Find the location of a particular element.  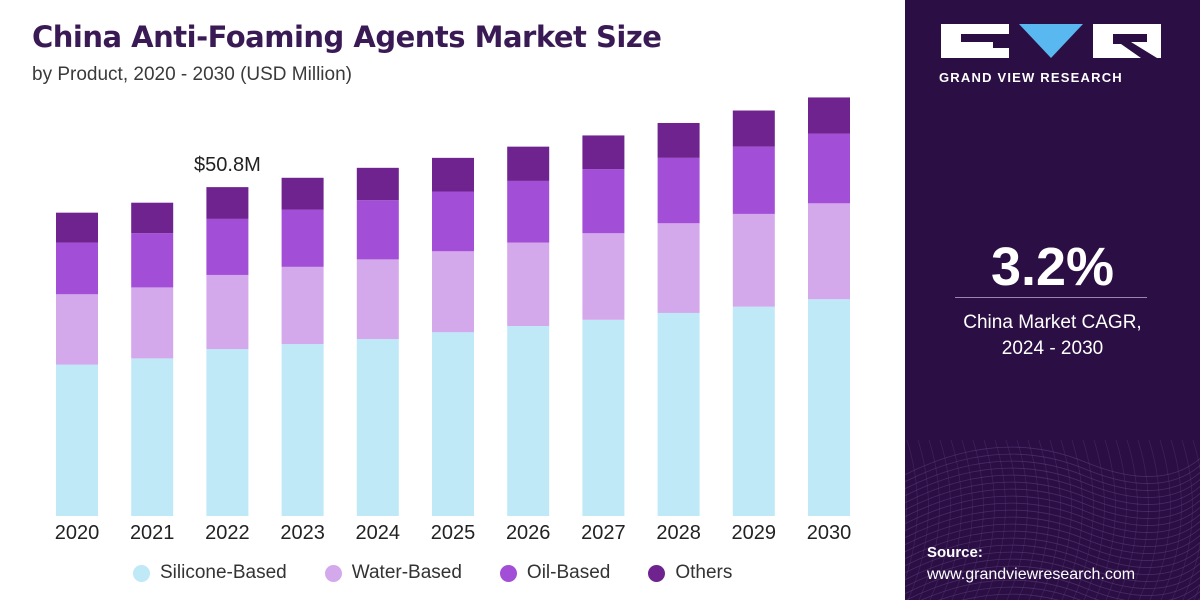

chart-legend: Silicone-Based Water-Based Oil-Based Others is located at coordinates (451, 573).